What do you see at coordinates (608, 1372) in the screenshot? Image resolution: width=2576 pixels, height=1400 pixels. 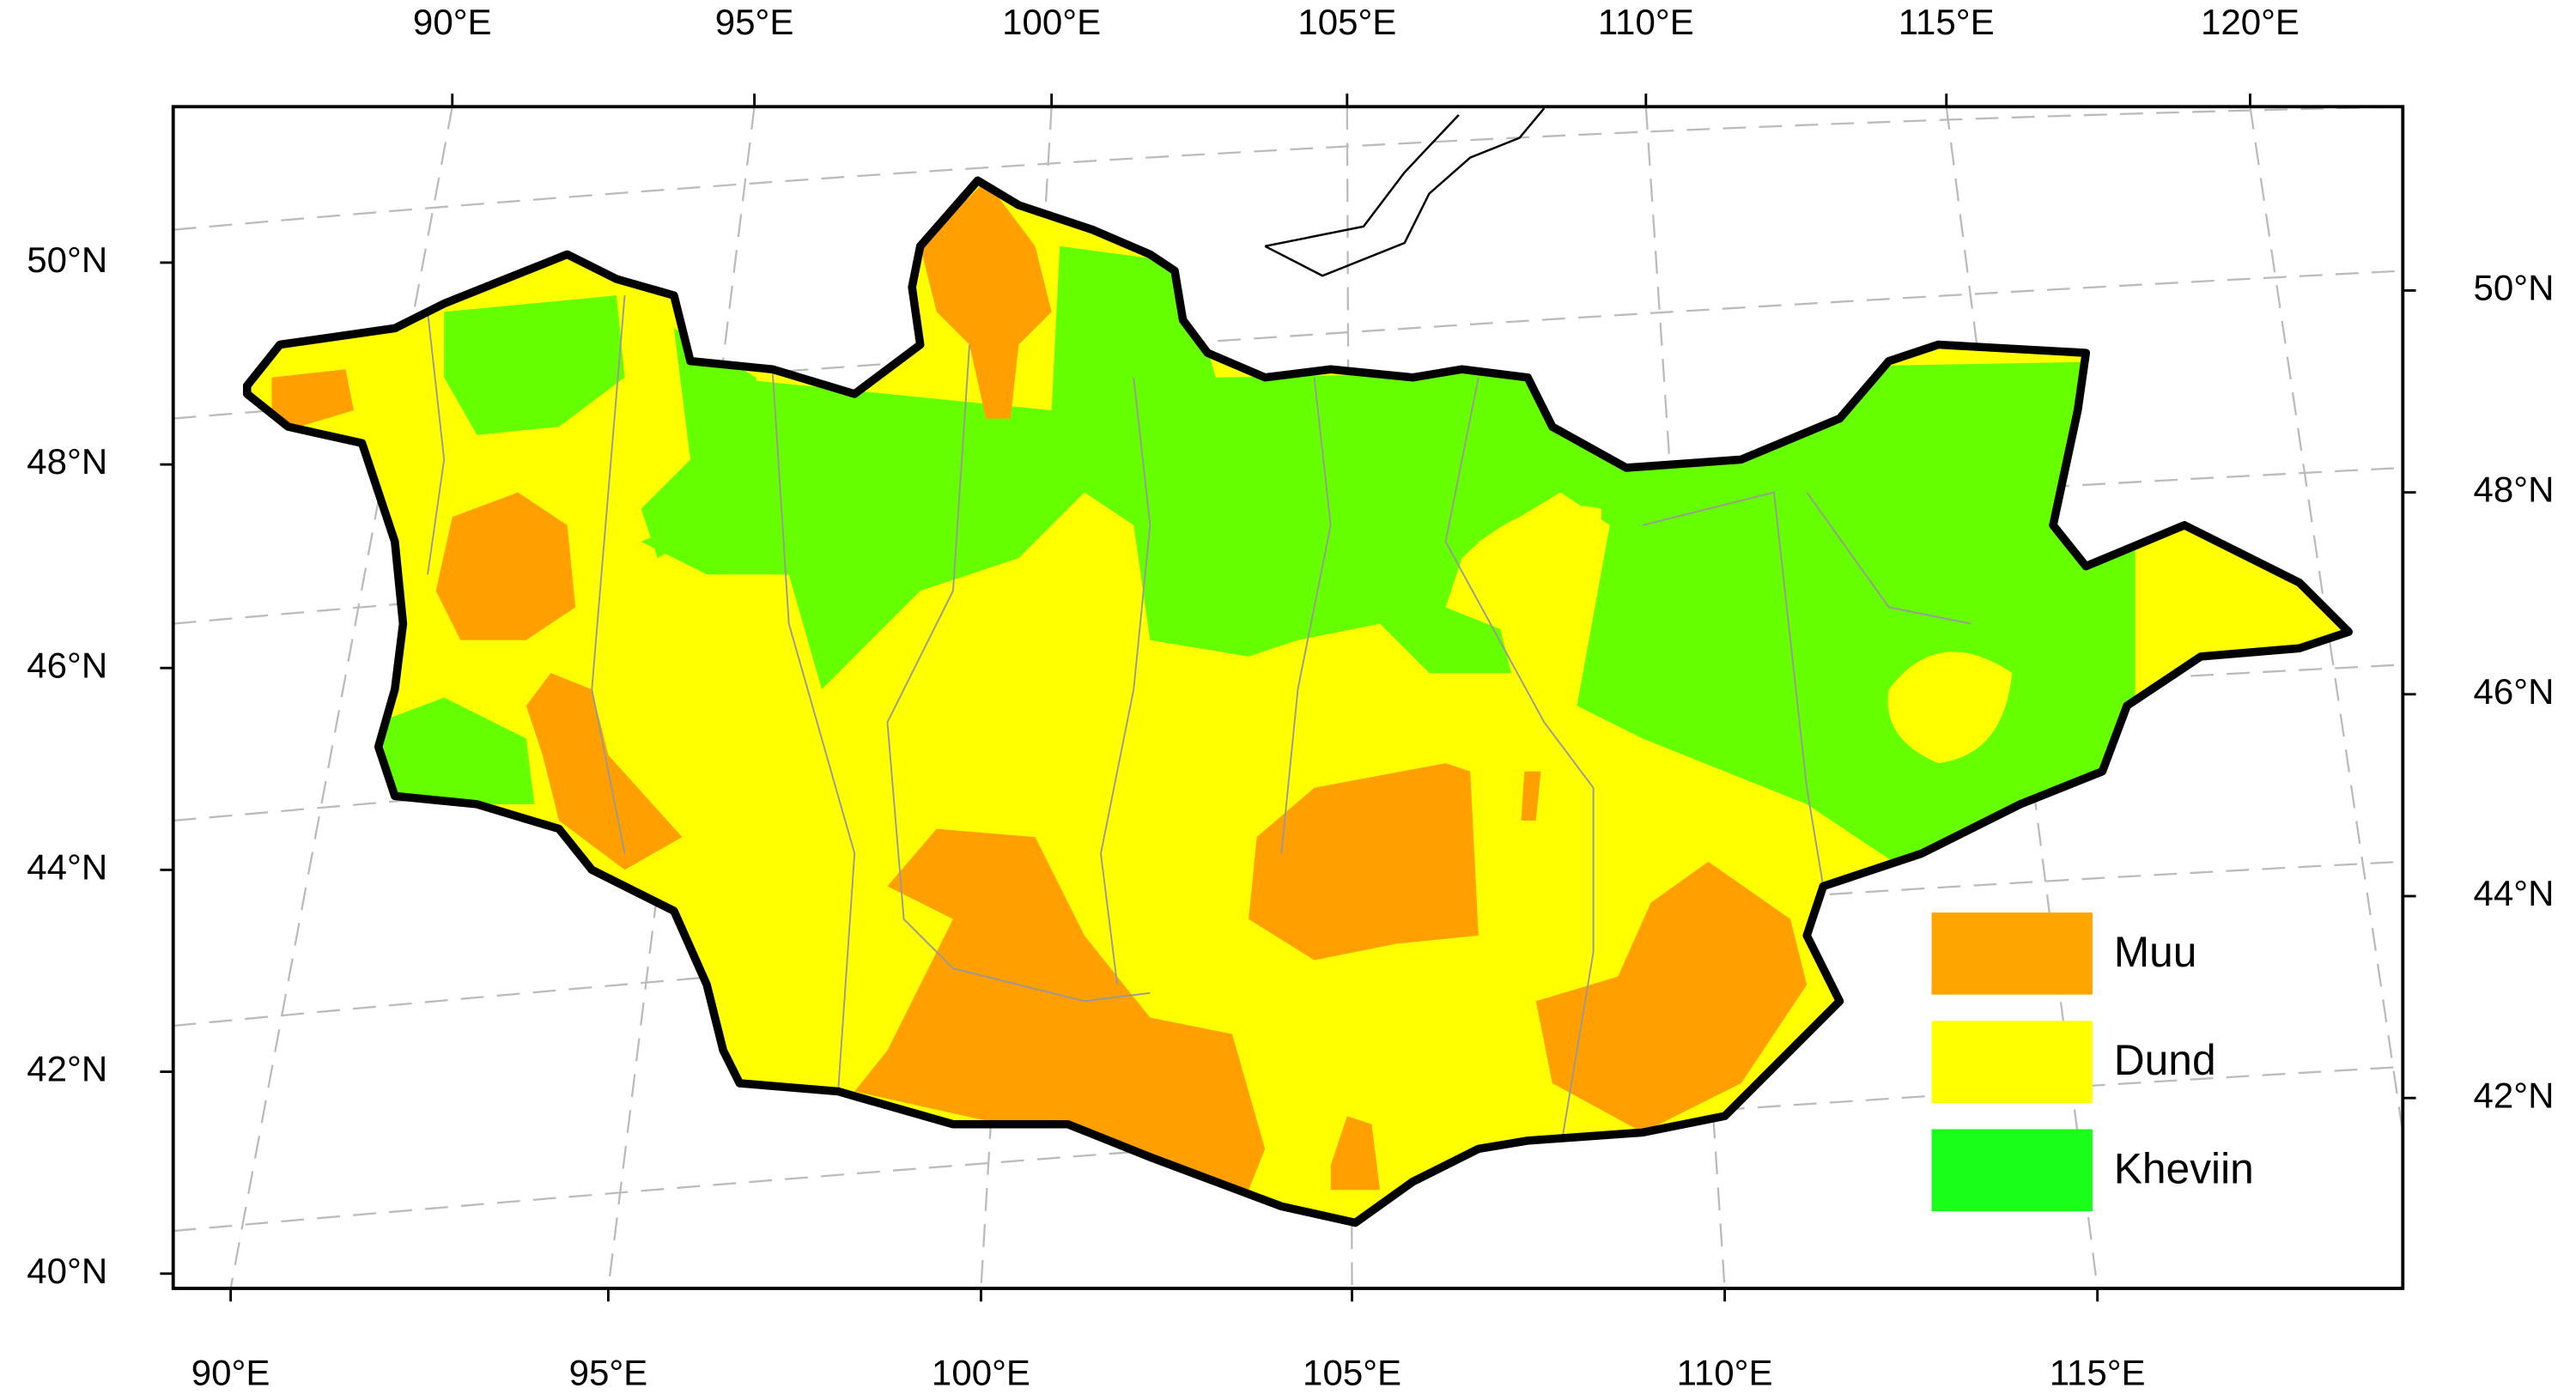 I see `bottom-label: 95°E` at bounding box center [608, 1372].